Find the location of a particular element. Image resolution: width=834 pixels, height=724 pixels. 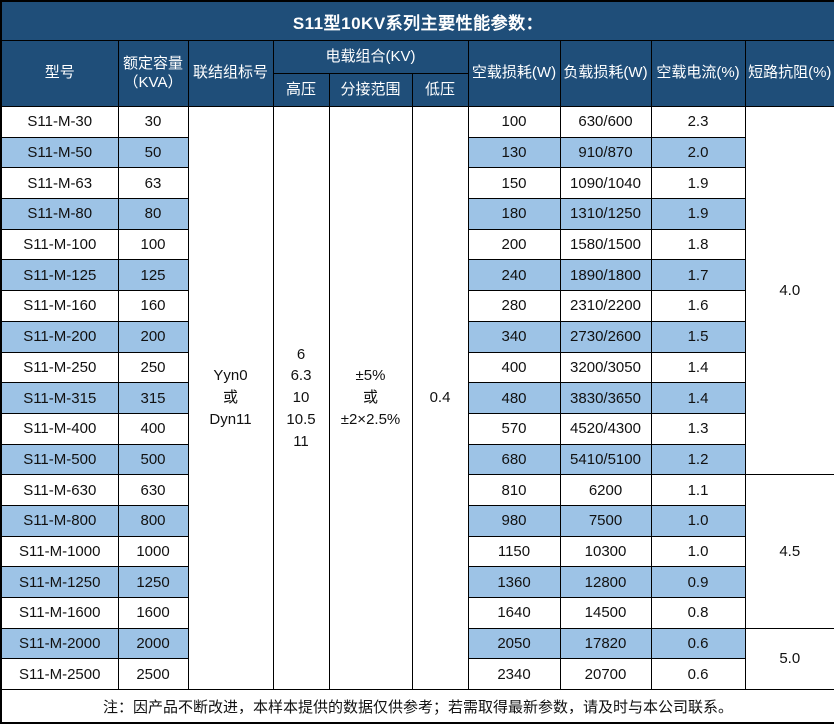

cell-load-loss: 12800 is located at coordinates (605, 582).